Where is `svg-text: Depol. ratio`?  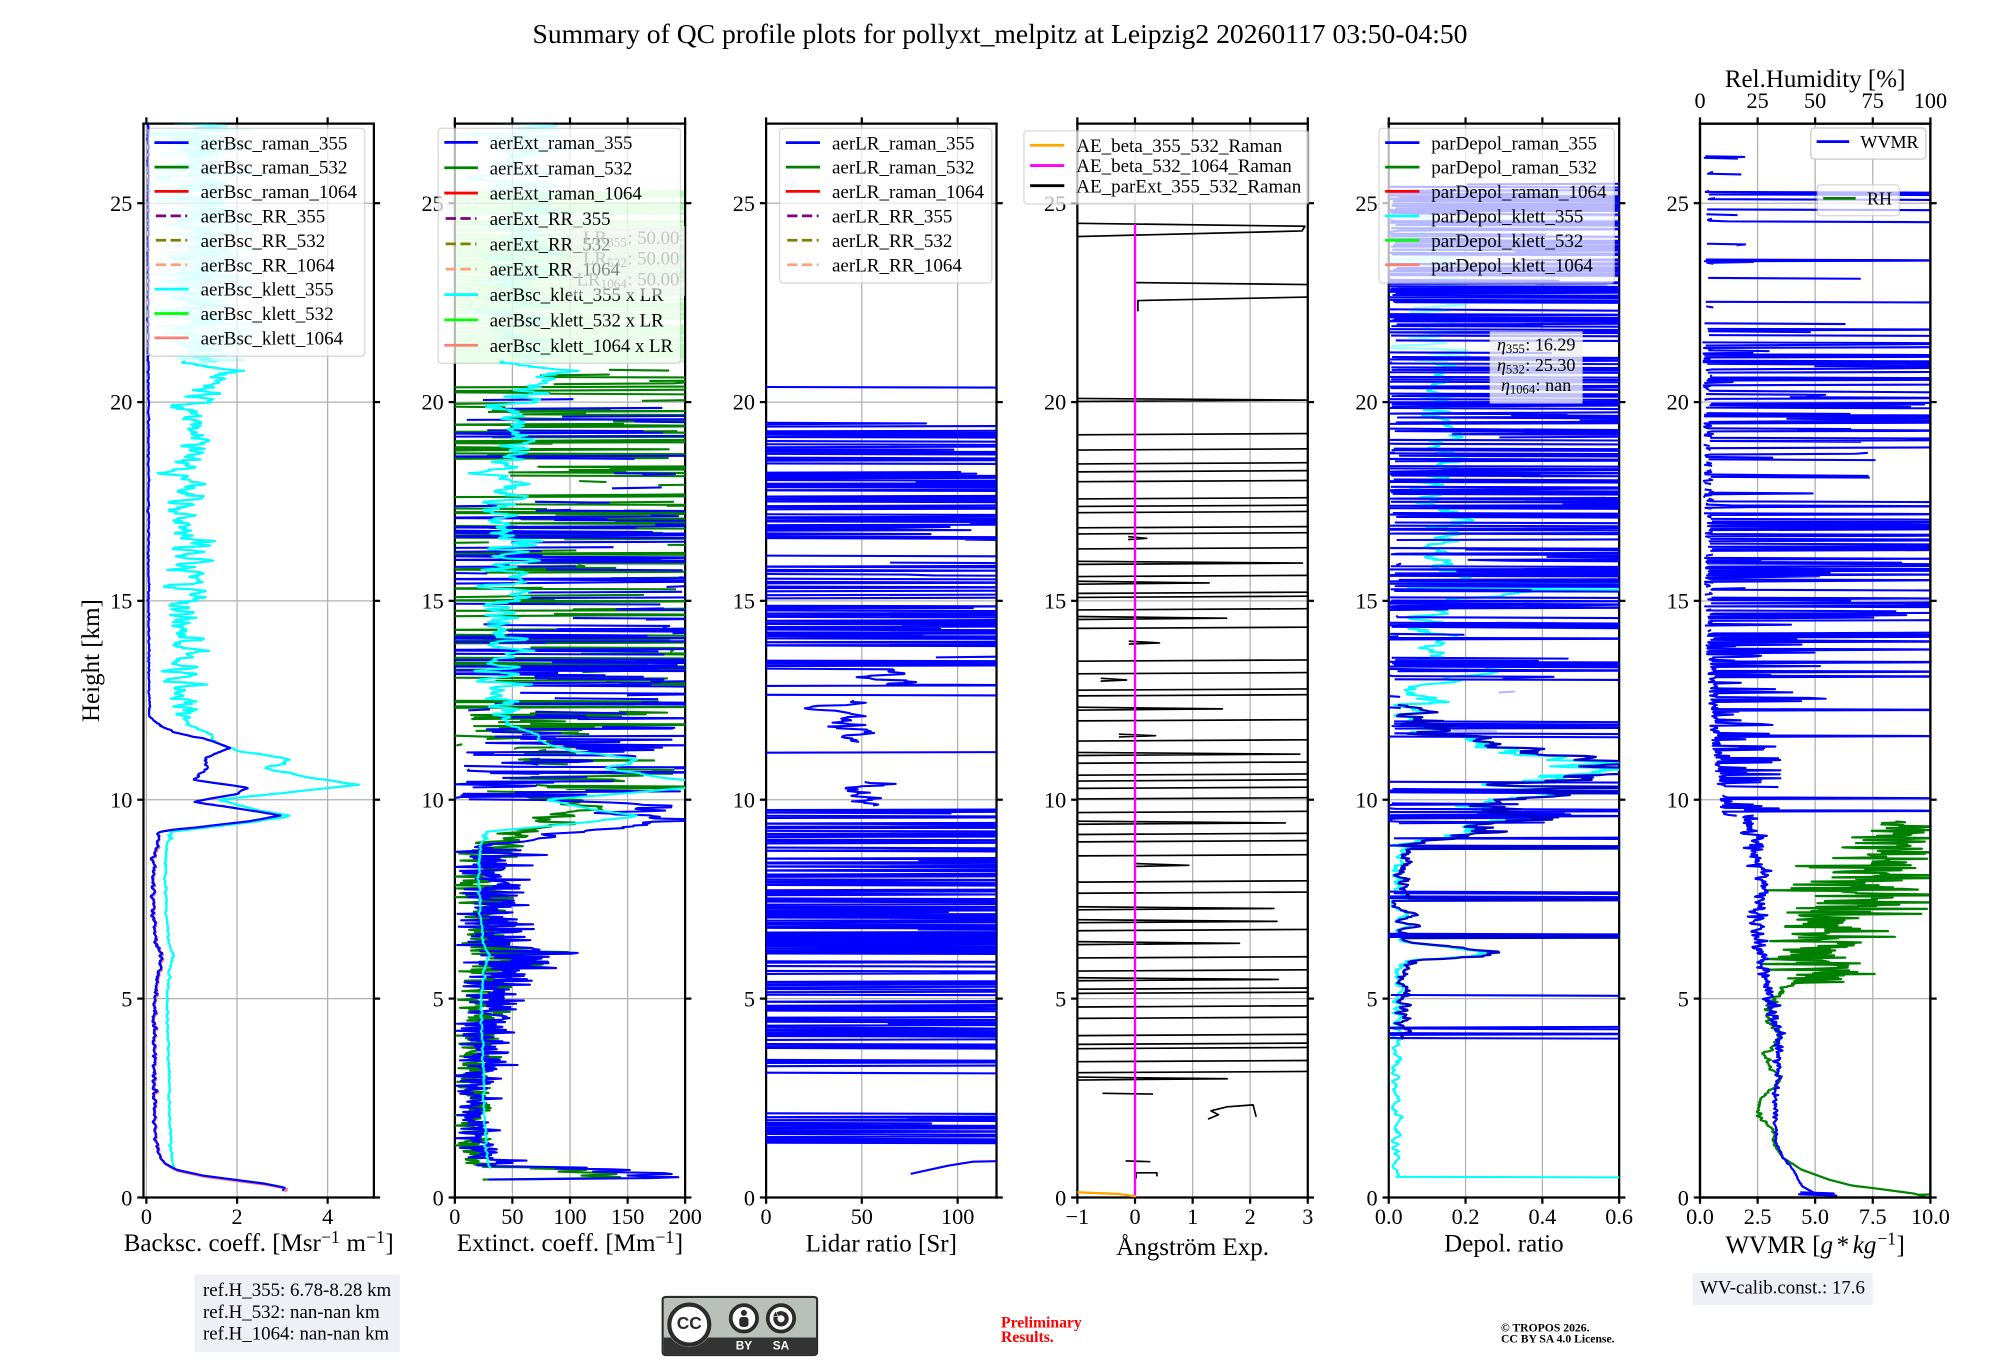
svg-text: Depol. ratio is located at coordinates (1503, 1244).